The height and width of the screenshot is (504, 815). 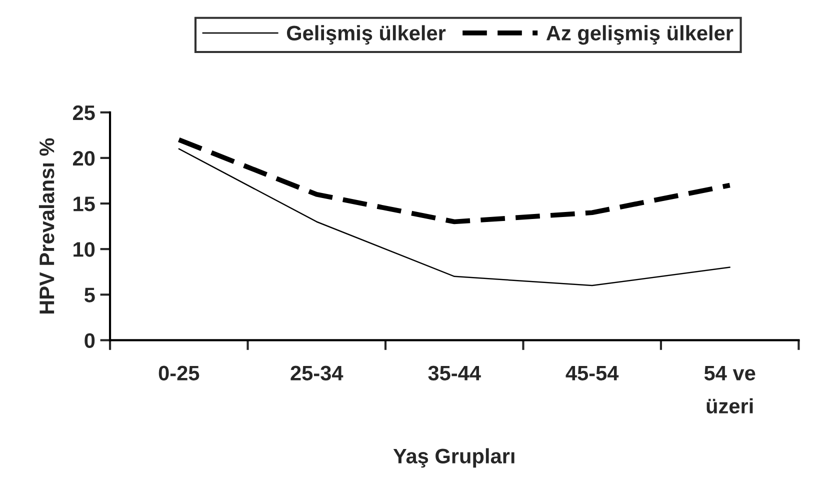 I want to click on x-axis-title: Yaş Grupları, so click(x=453, y=458).